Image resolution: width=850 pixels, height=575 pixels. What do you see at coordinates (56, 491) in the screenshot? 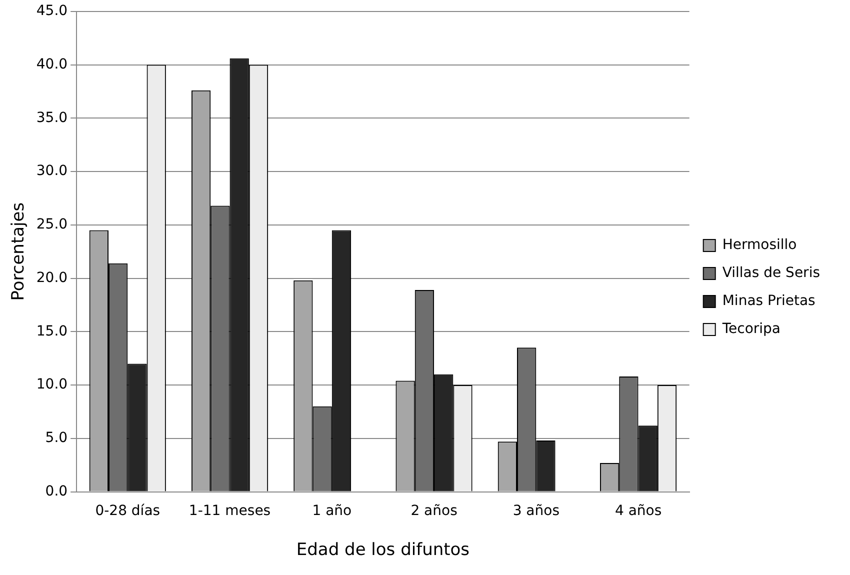
I see `y-tick-label: 0.0` at bounding box center [56, 491].